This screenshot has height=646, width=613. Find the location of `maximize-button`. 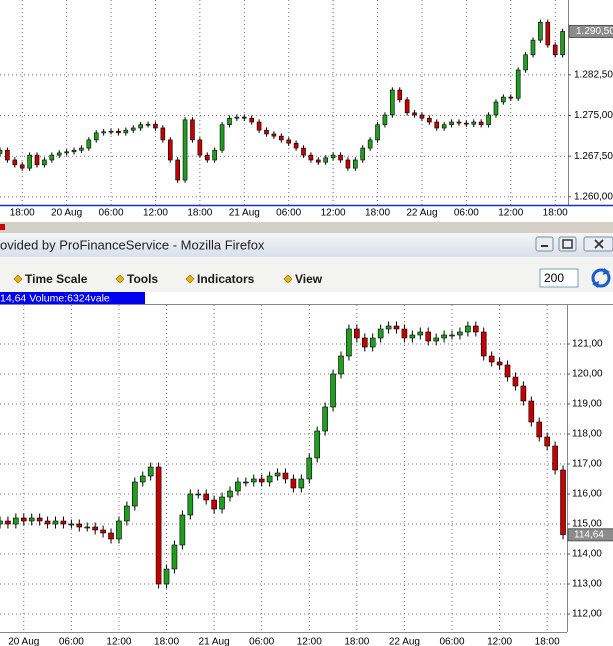

maximize-button is located at coordinates (567, 244).